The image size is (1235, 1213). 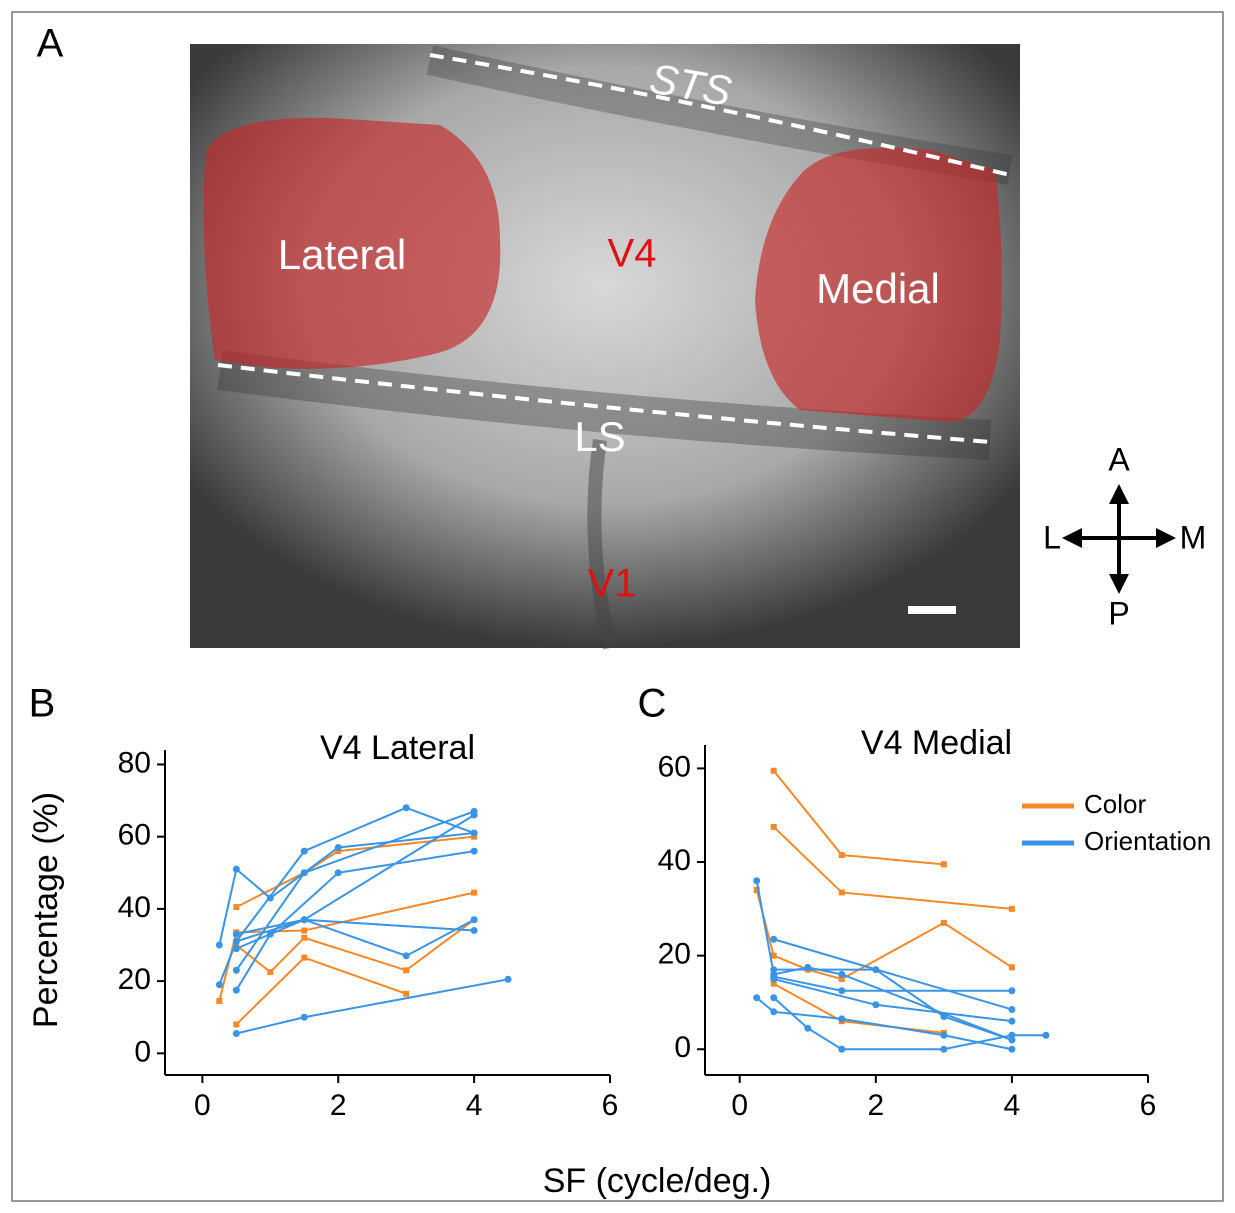 What do you see at coordinates (397, 748) in the screenshot?
I see `chart-title: V4 Lateral` at bounding box center [397, 748].